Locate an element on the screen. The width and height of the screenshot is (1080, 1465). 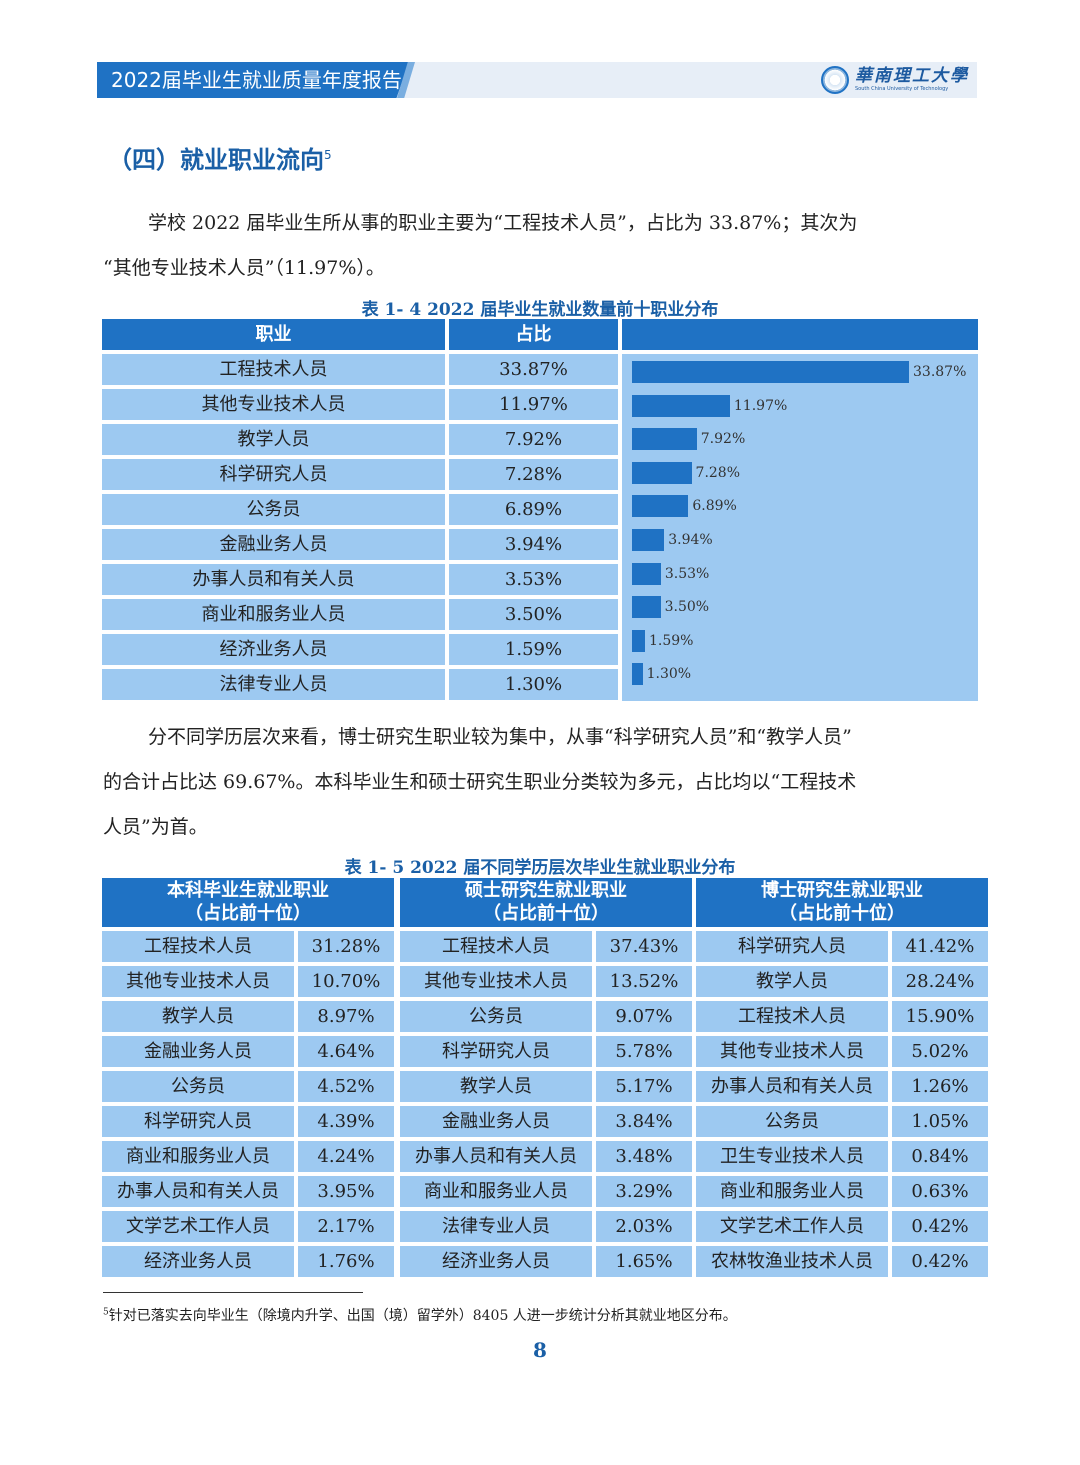
bar-value-label: 3.50% is located at coordinates (687, 607).